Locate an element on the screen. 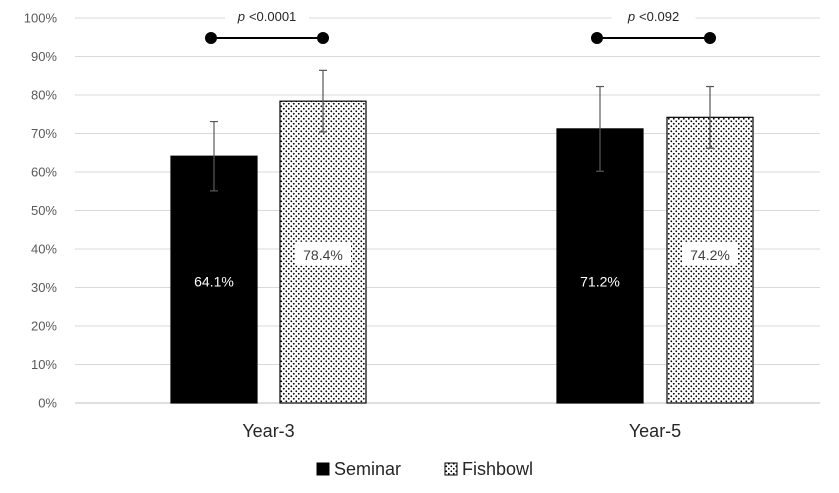 The width and height of the screenshot is (839, 493). legend-label-seminar: Seminar is located at coordinates (367, 469).